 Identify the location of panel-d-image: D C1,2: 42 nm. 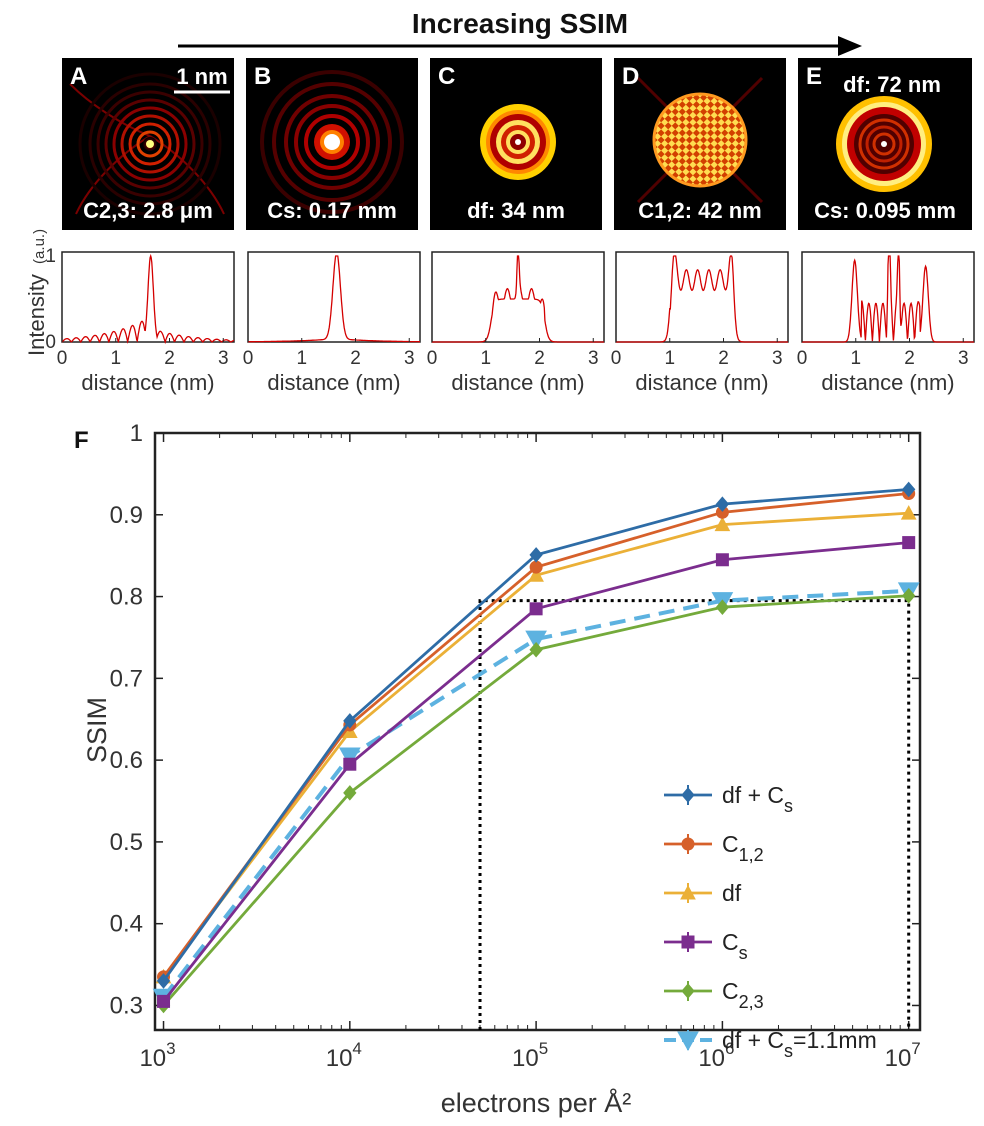
(700, 144).